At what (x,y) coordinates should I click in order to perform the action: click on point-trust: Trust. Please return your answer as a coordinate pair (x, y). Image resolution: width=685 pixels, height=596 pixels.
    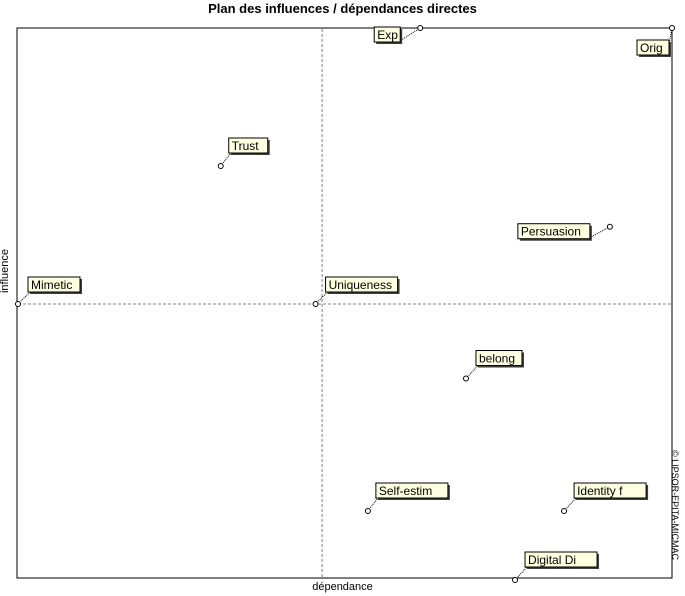
    Looking at the image, I should click on (243, 153).